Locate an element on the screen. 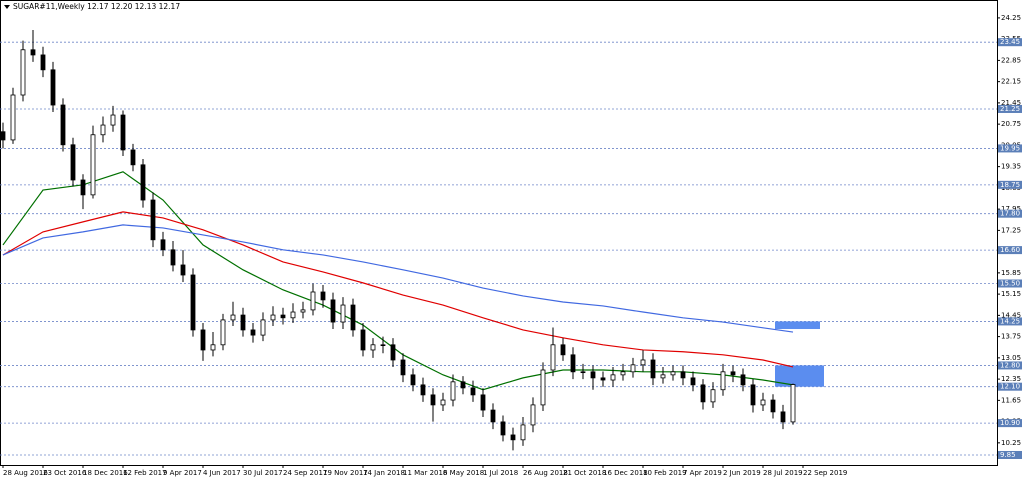 This screenshot has width=1024, height=480. x-tick-label: 9 Apr 2017 is located at coordinates (182, 473).